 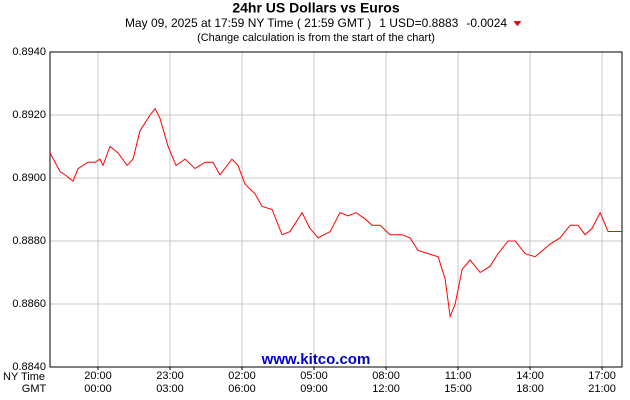 What do you see at coordinates (34, 389) in the screenshot?
I see `x2-axis-label: GMT` at bounding box center [34, 389].